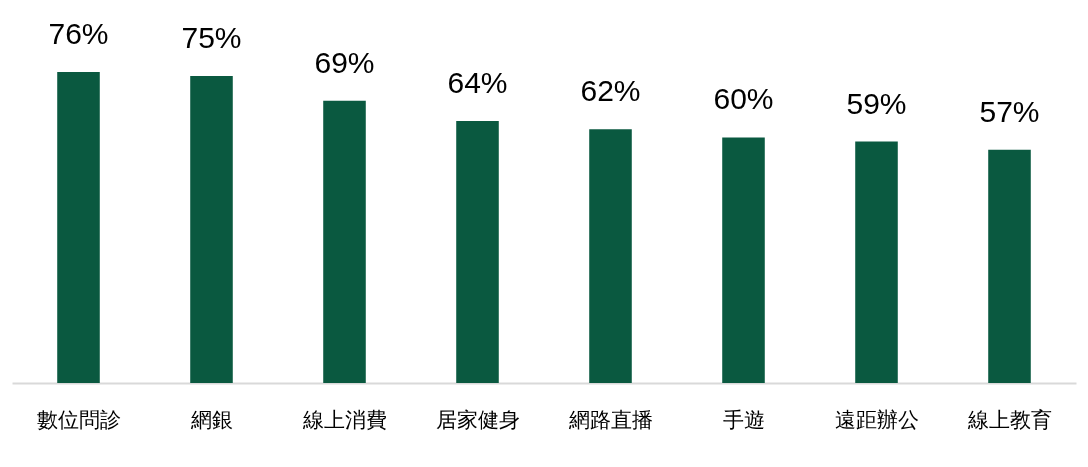 The height and width of the screenshot is (467, 1088). I want to click on data-label: 76%, so click(78, 33).